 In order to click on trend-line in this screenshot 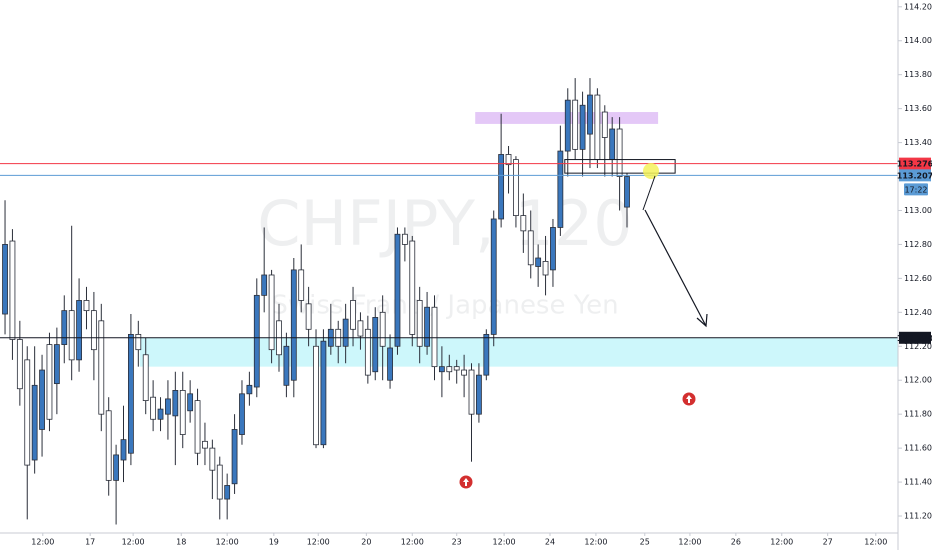, I will do `click(649, 193)`.